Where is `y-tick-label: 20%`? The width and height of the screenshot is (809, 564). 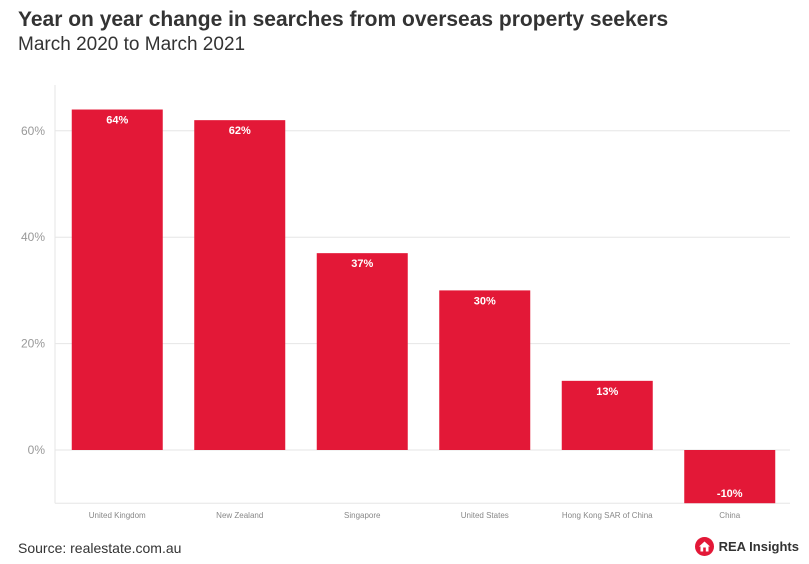
y-tick-label: 20% is located at coordinates (33, 344).